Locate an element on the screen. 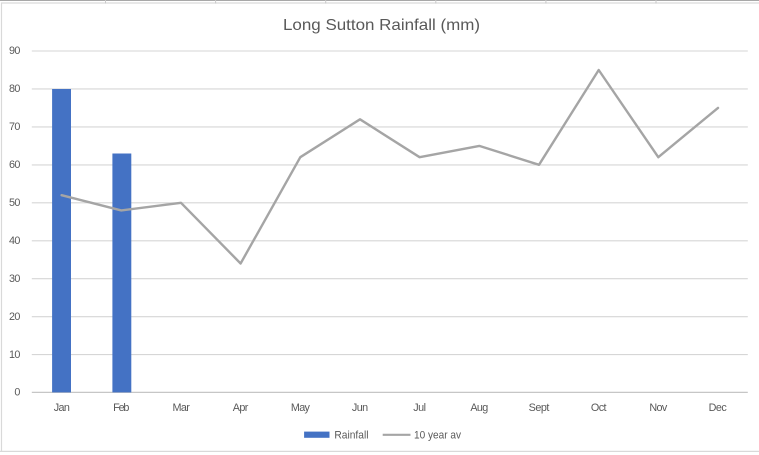 This screenshot has height=455, width=759. svg-text: Mar is located at coordinates (182, 408).